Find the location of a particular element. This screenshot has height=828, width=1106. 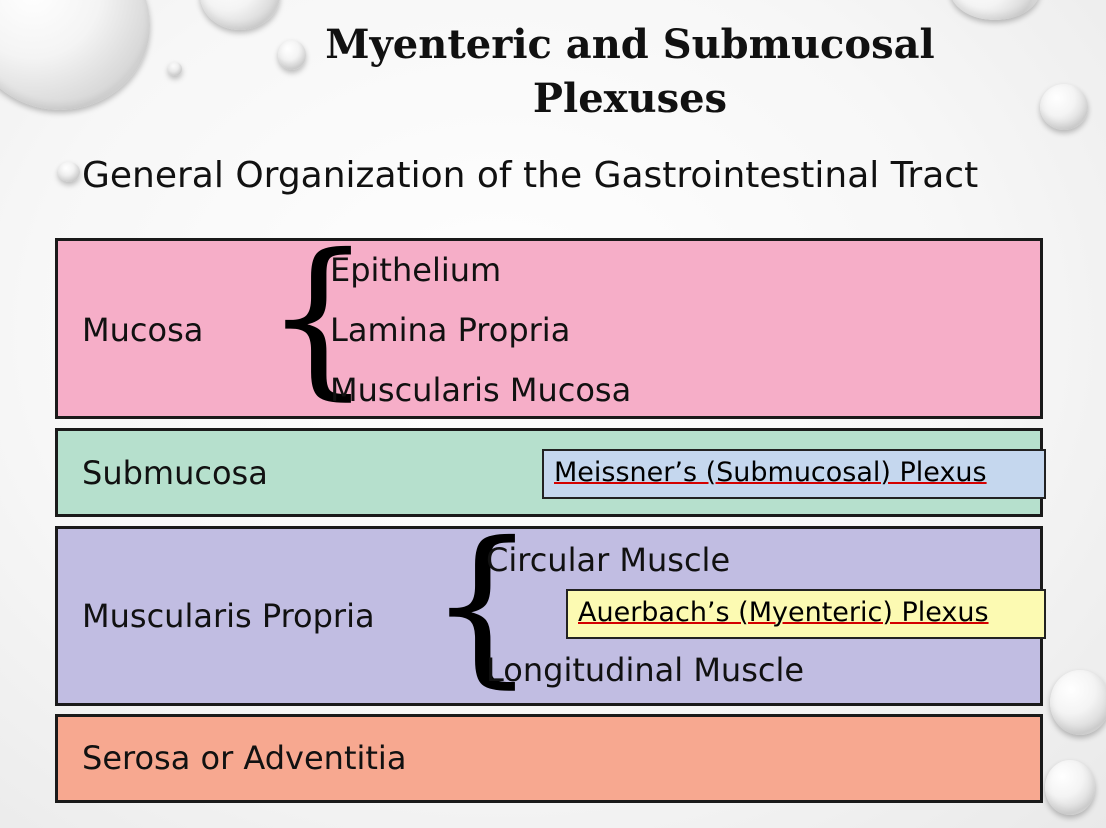

submucosa-layer: Submucosa Meissner’s (Submucosal) Plexus is located at coordinates (550, 472).